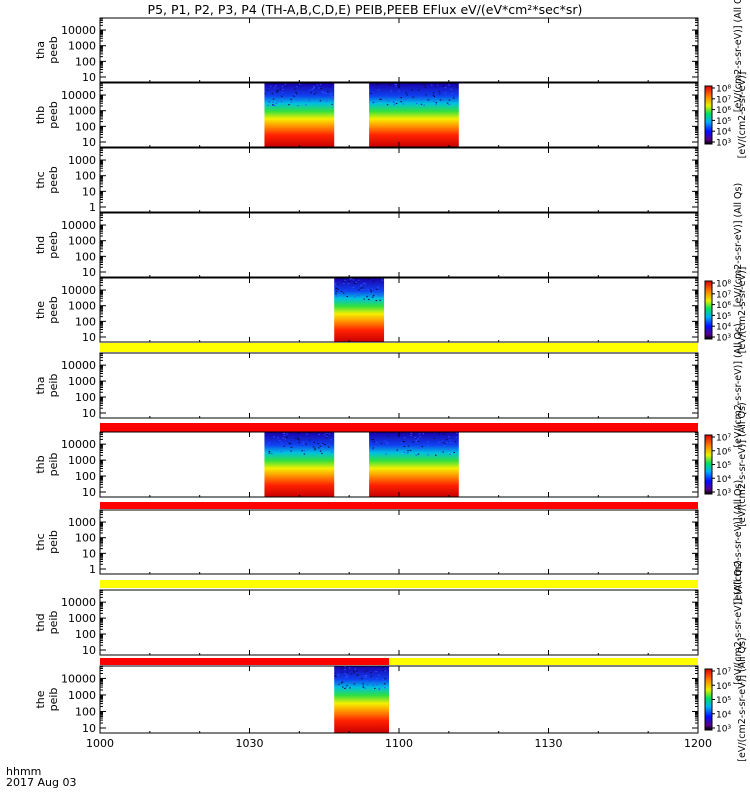 This screenshot has width=750, height=800. Describe the element at coordinates (53, 310) in the screenshot. I see `y-axis-label-product: peeb` at that location.